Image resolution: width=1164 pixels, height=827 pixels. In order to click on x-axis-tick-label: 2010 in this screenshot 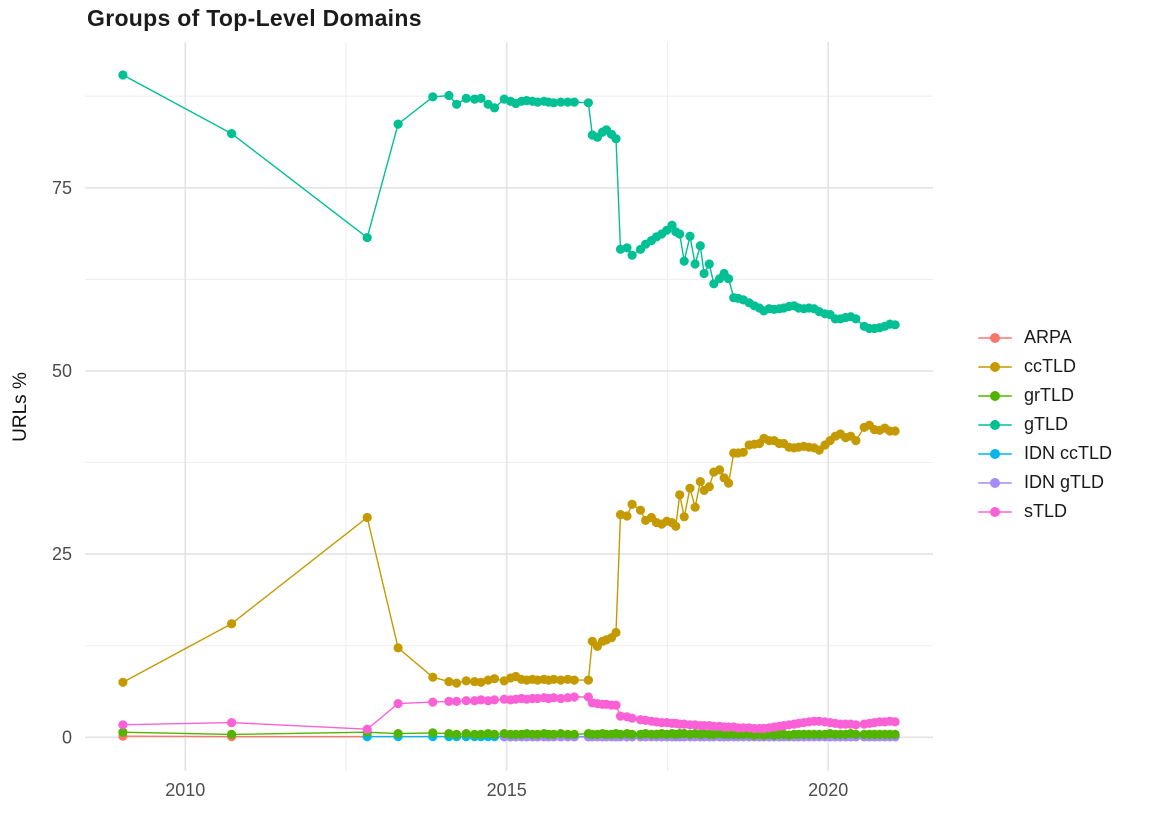, I will do `click(185, 790)`.